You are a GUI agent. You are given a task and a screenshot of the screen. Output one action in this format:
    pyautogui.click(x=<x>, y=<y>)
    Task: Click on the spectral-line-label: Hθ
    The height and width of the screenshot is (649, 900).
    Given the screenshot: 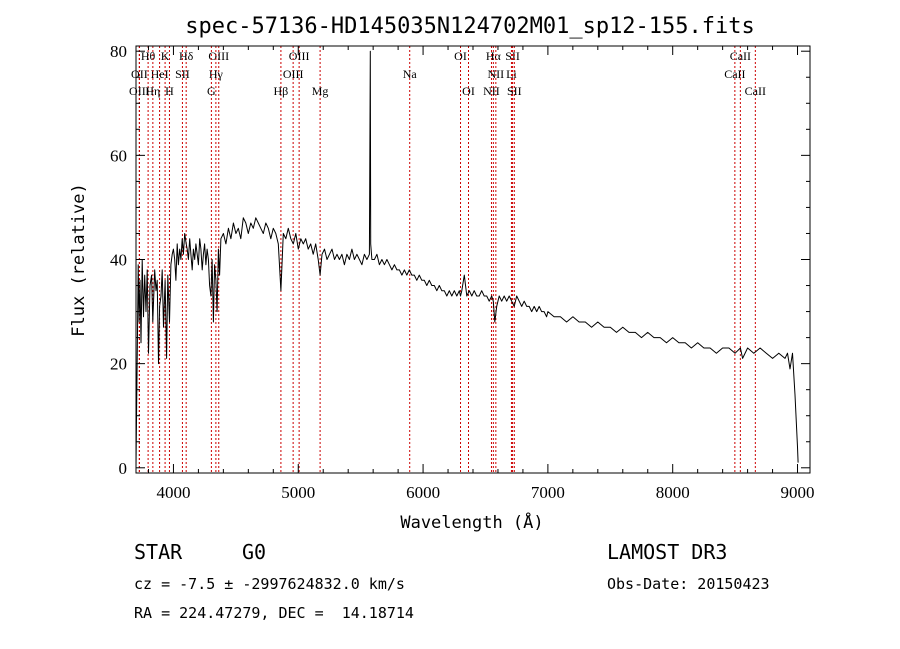 What is the action you would take?
    pyautogui.click(x=148, y=56)
    